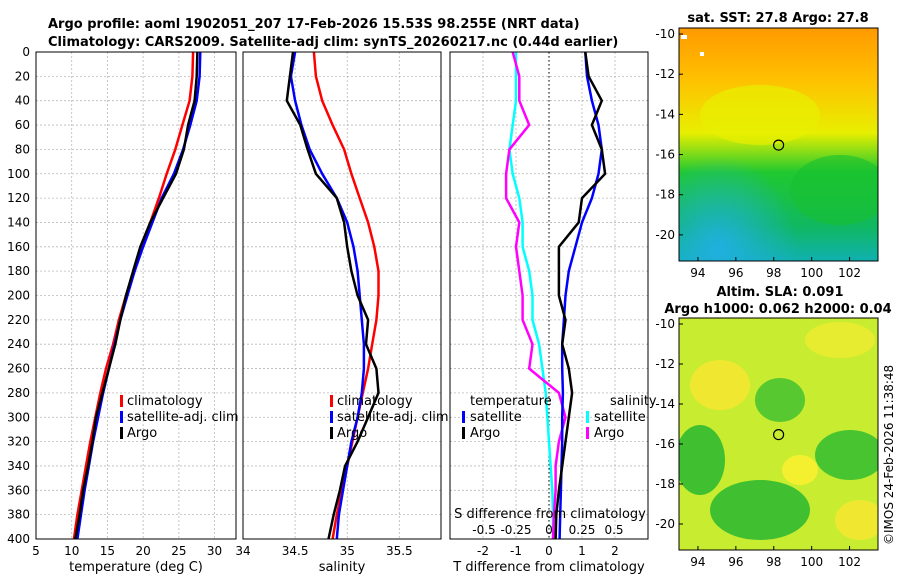  I want to click on temperature-xlabel: temperature (deg C), so click(136, 567).